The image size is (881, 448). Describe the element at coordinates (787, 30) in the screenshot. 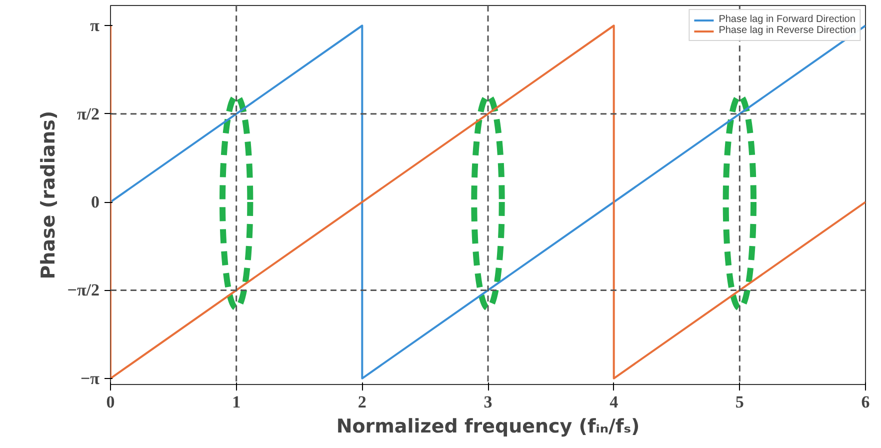

I see `legend-label: Phase lag in Reverse Direction` at that location.